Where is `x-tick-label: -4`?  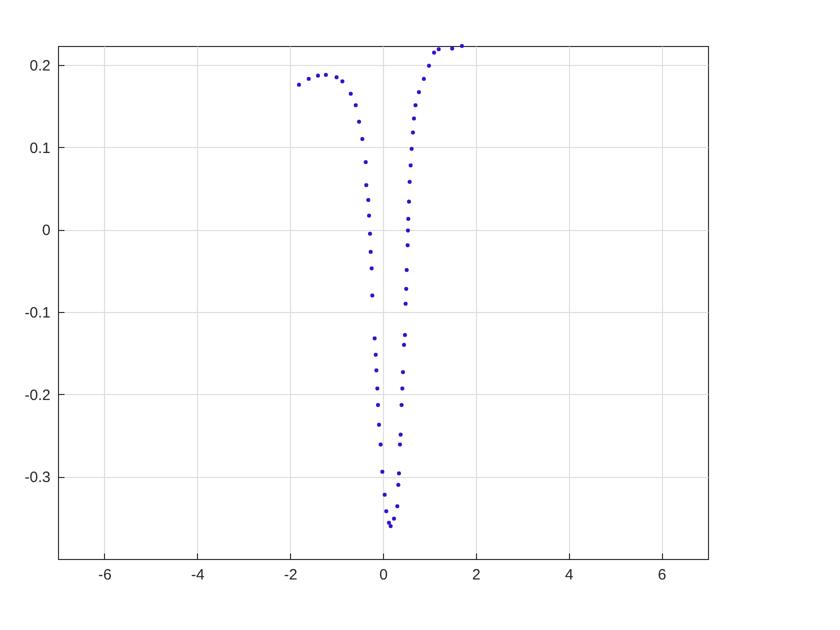
x-tick-label: -4 is located at coordinates (197, 575).